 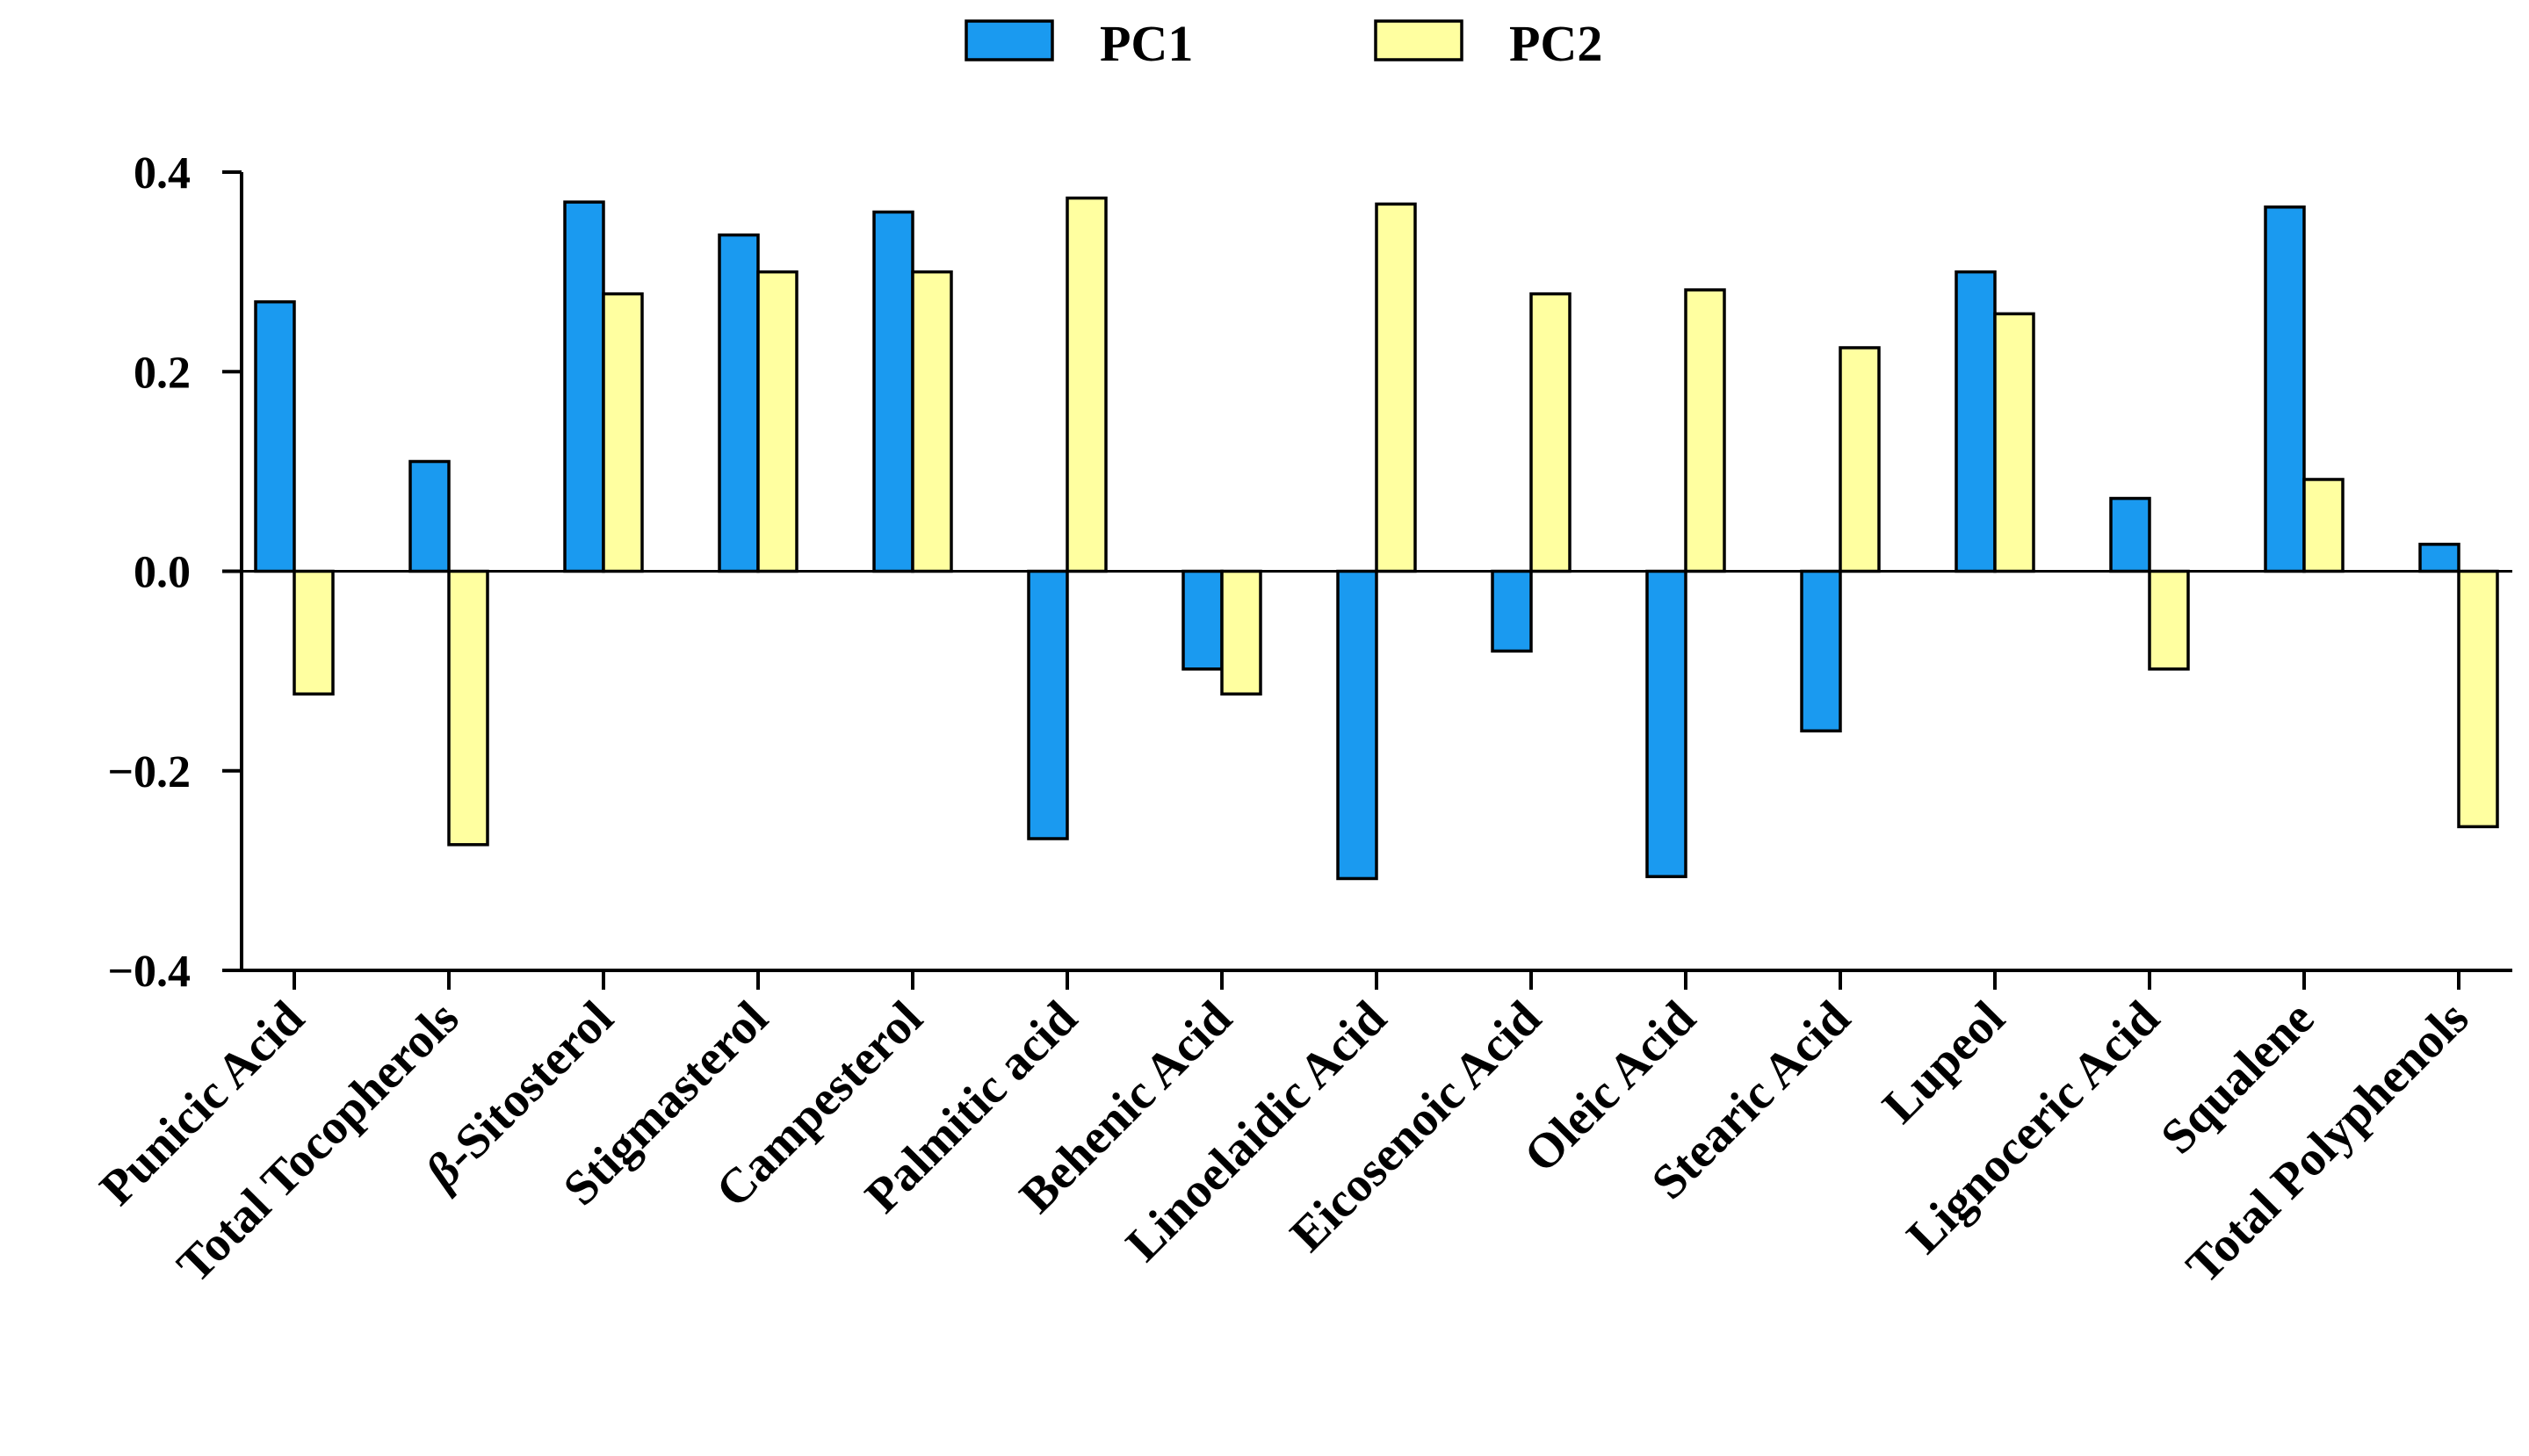 I want to click on legend-swatch-pc2, so click(x=1418, y=40).